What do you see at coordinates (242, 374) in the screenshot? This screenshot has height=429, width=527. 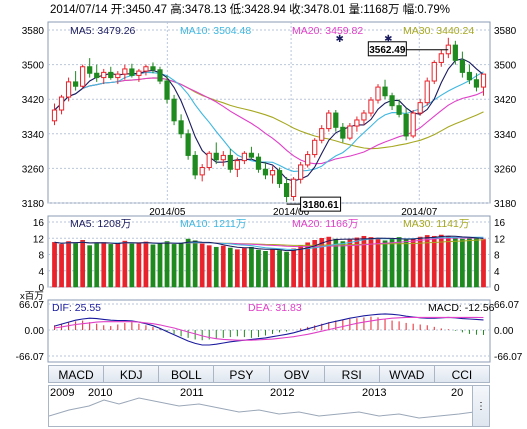 I see `tab-psy: PSY` at bounding box center [242, 374].